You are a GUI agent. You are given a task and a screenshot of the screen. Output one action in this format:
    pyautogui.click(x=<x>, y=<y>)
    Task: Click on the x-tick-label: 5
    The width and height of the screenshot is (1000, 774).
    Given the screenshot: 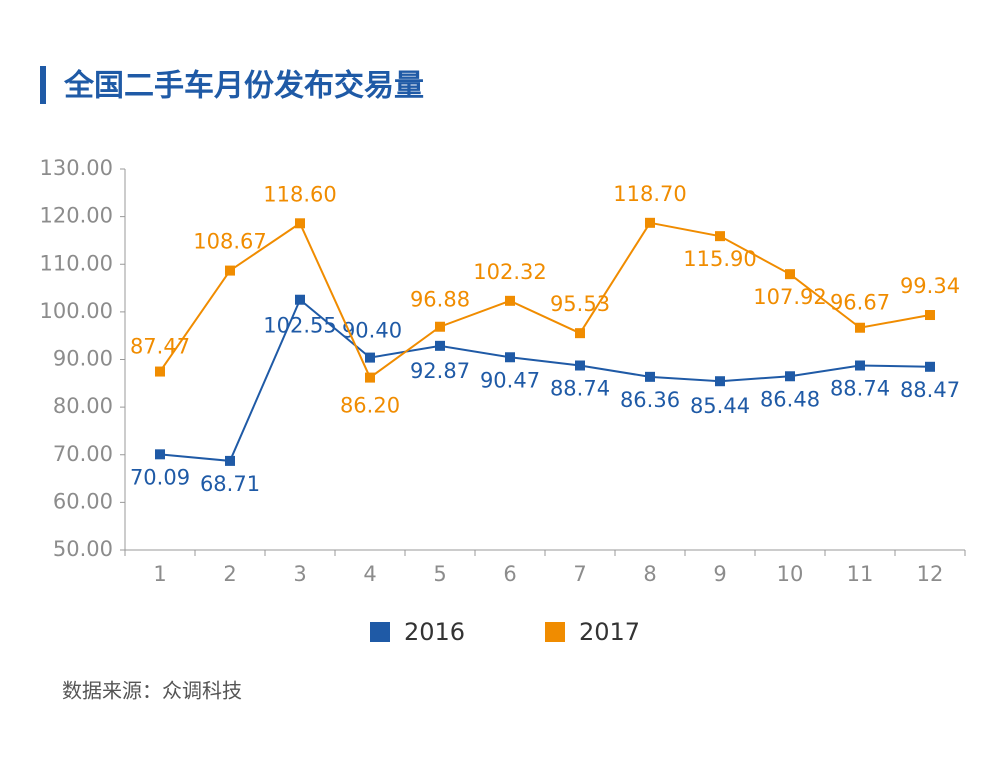 What is the action you would take?
    pyautogui.click(x=439, y=574)
    